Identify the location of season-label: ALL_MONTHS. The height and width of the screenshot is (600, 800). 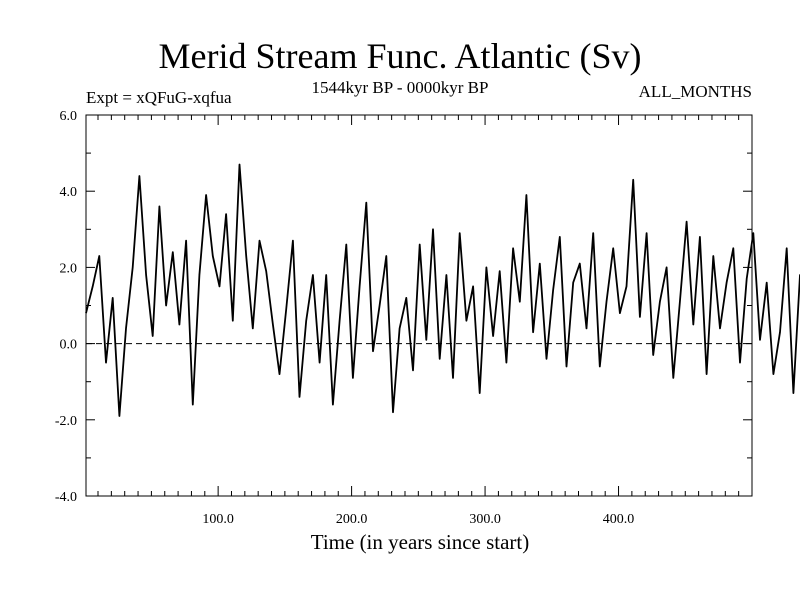
(695, 91).